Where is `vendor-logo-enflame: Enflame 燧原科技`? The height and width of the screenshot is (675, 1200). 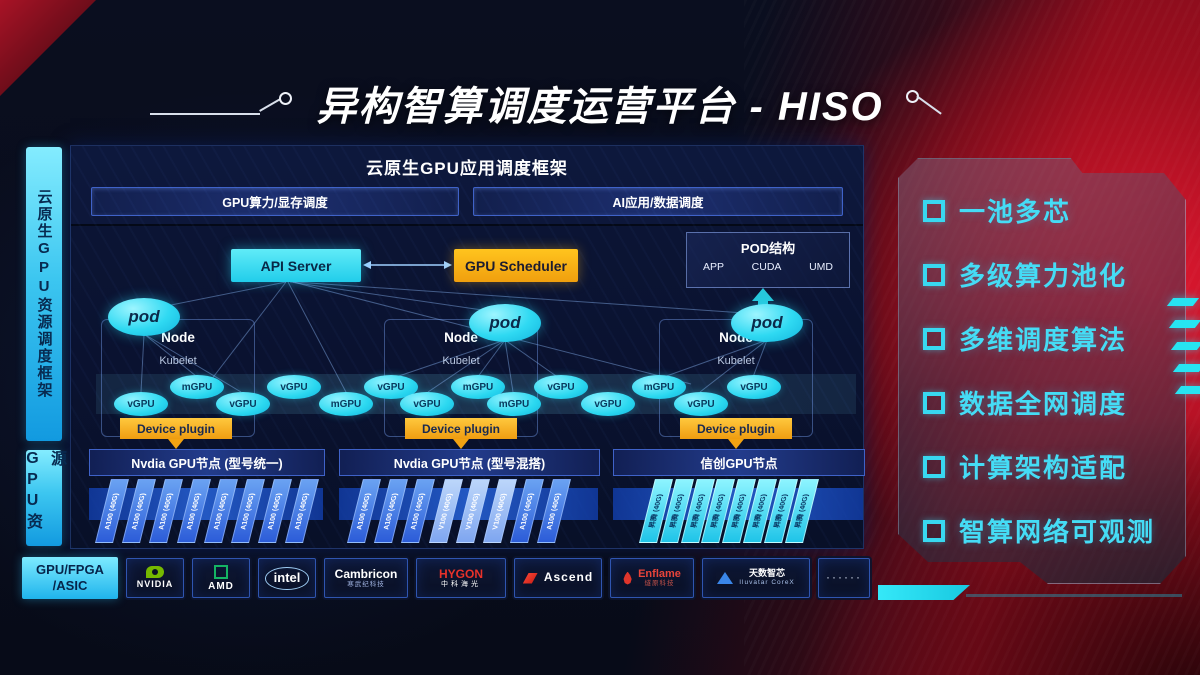
vendor-logo-enflame: Enflame 燧原科技 is located at coordinates (652, 578).